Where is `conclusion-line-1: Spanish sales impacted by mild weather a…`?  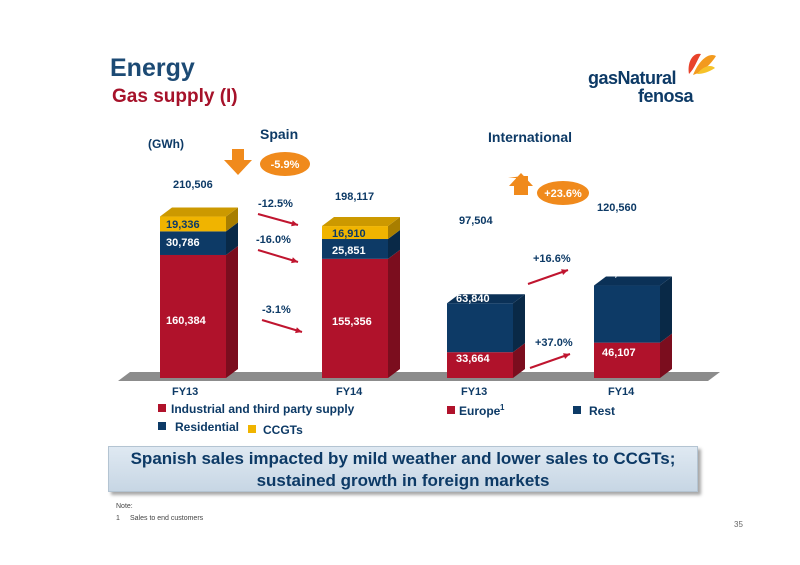
conclusion-line-1: Spanish sales impacted by mild weather a… is located at coordinates (403, 458).